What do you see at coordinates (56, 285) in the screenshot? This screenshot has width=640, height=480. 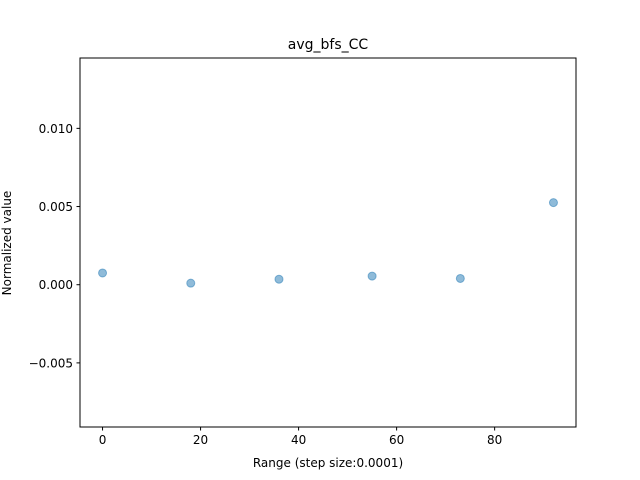 I see `y-tick-label-1: 0.000` at bounding box center [56, 285].